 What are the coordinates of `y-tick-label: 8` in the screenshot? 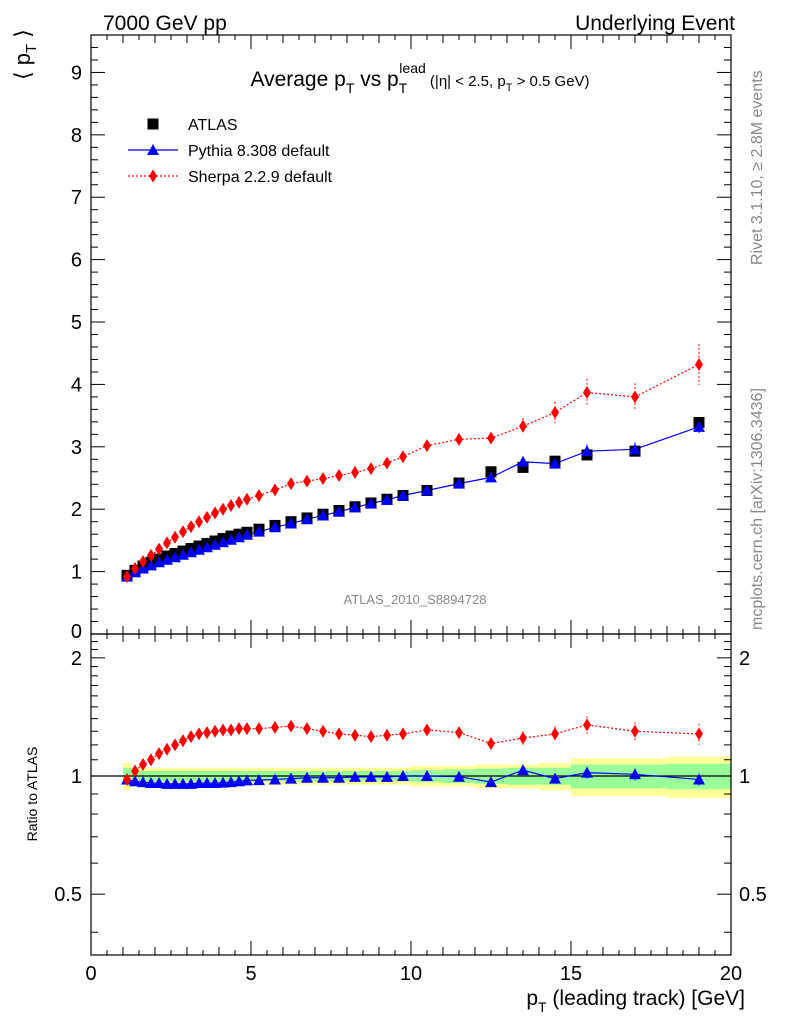 It's located at (76, 136).